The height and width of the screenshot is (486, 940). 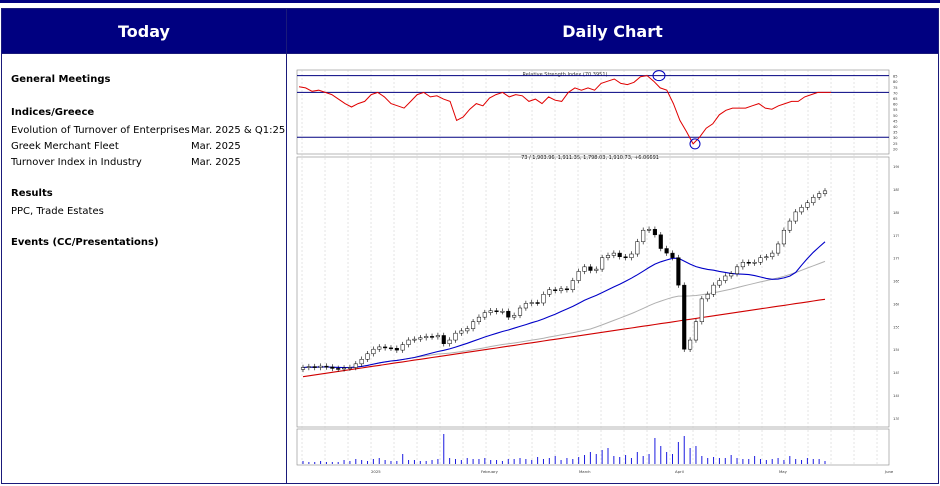 I want to click on rsi-tick-label: 30, so click(x=895, y=138).